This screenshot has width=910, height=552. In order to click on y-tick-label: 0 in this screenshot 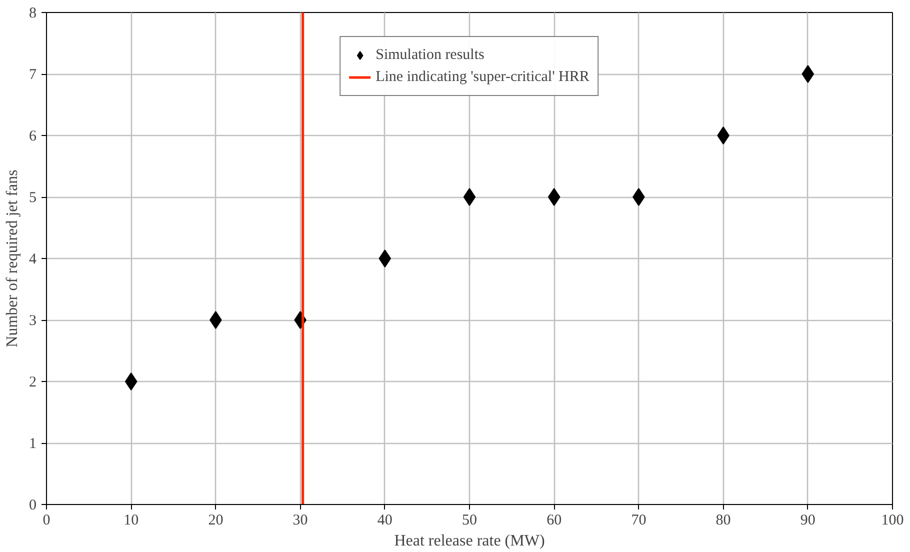, I will do `click(32, 506)`.